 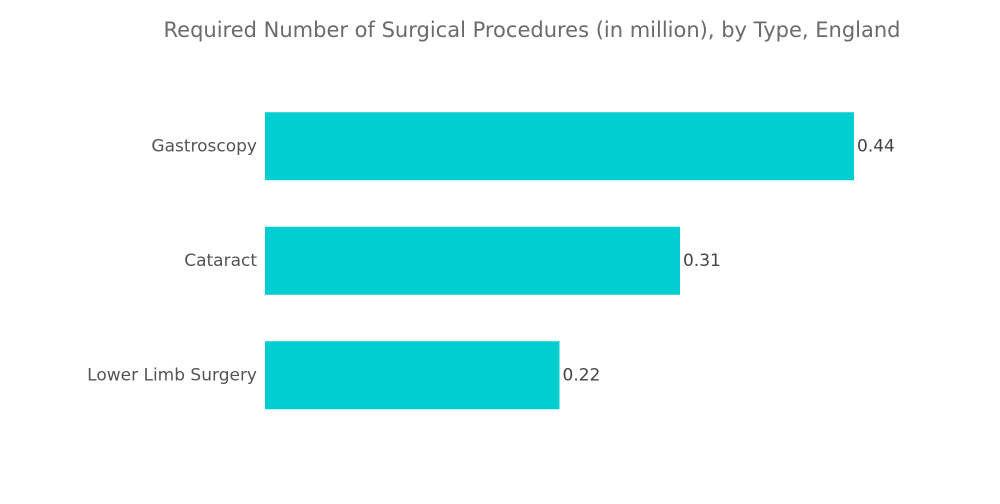 I want to click on category-label: Gastroscopy, so click(x=204, y=146).